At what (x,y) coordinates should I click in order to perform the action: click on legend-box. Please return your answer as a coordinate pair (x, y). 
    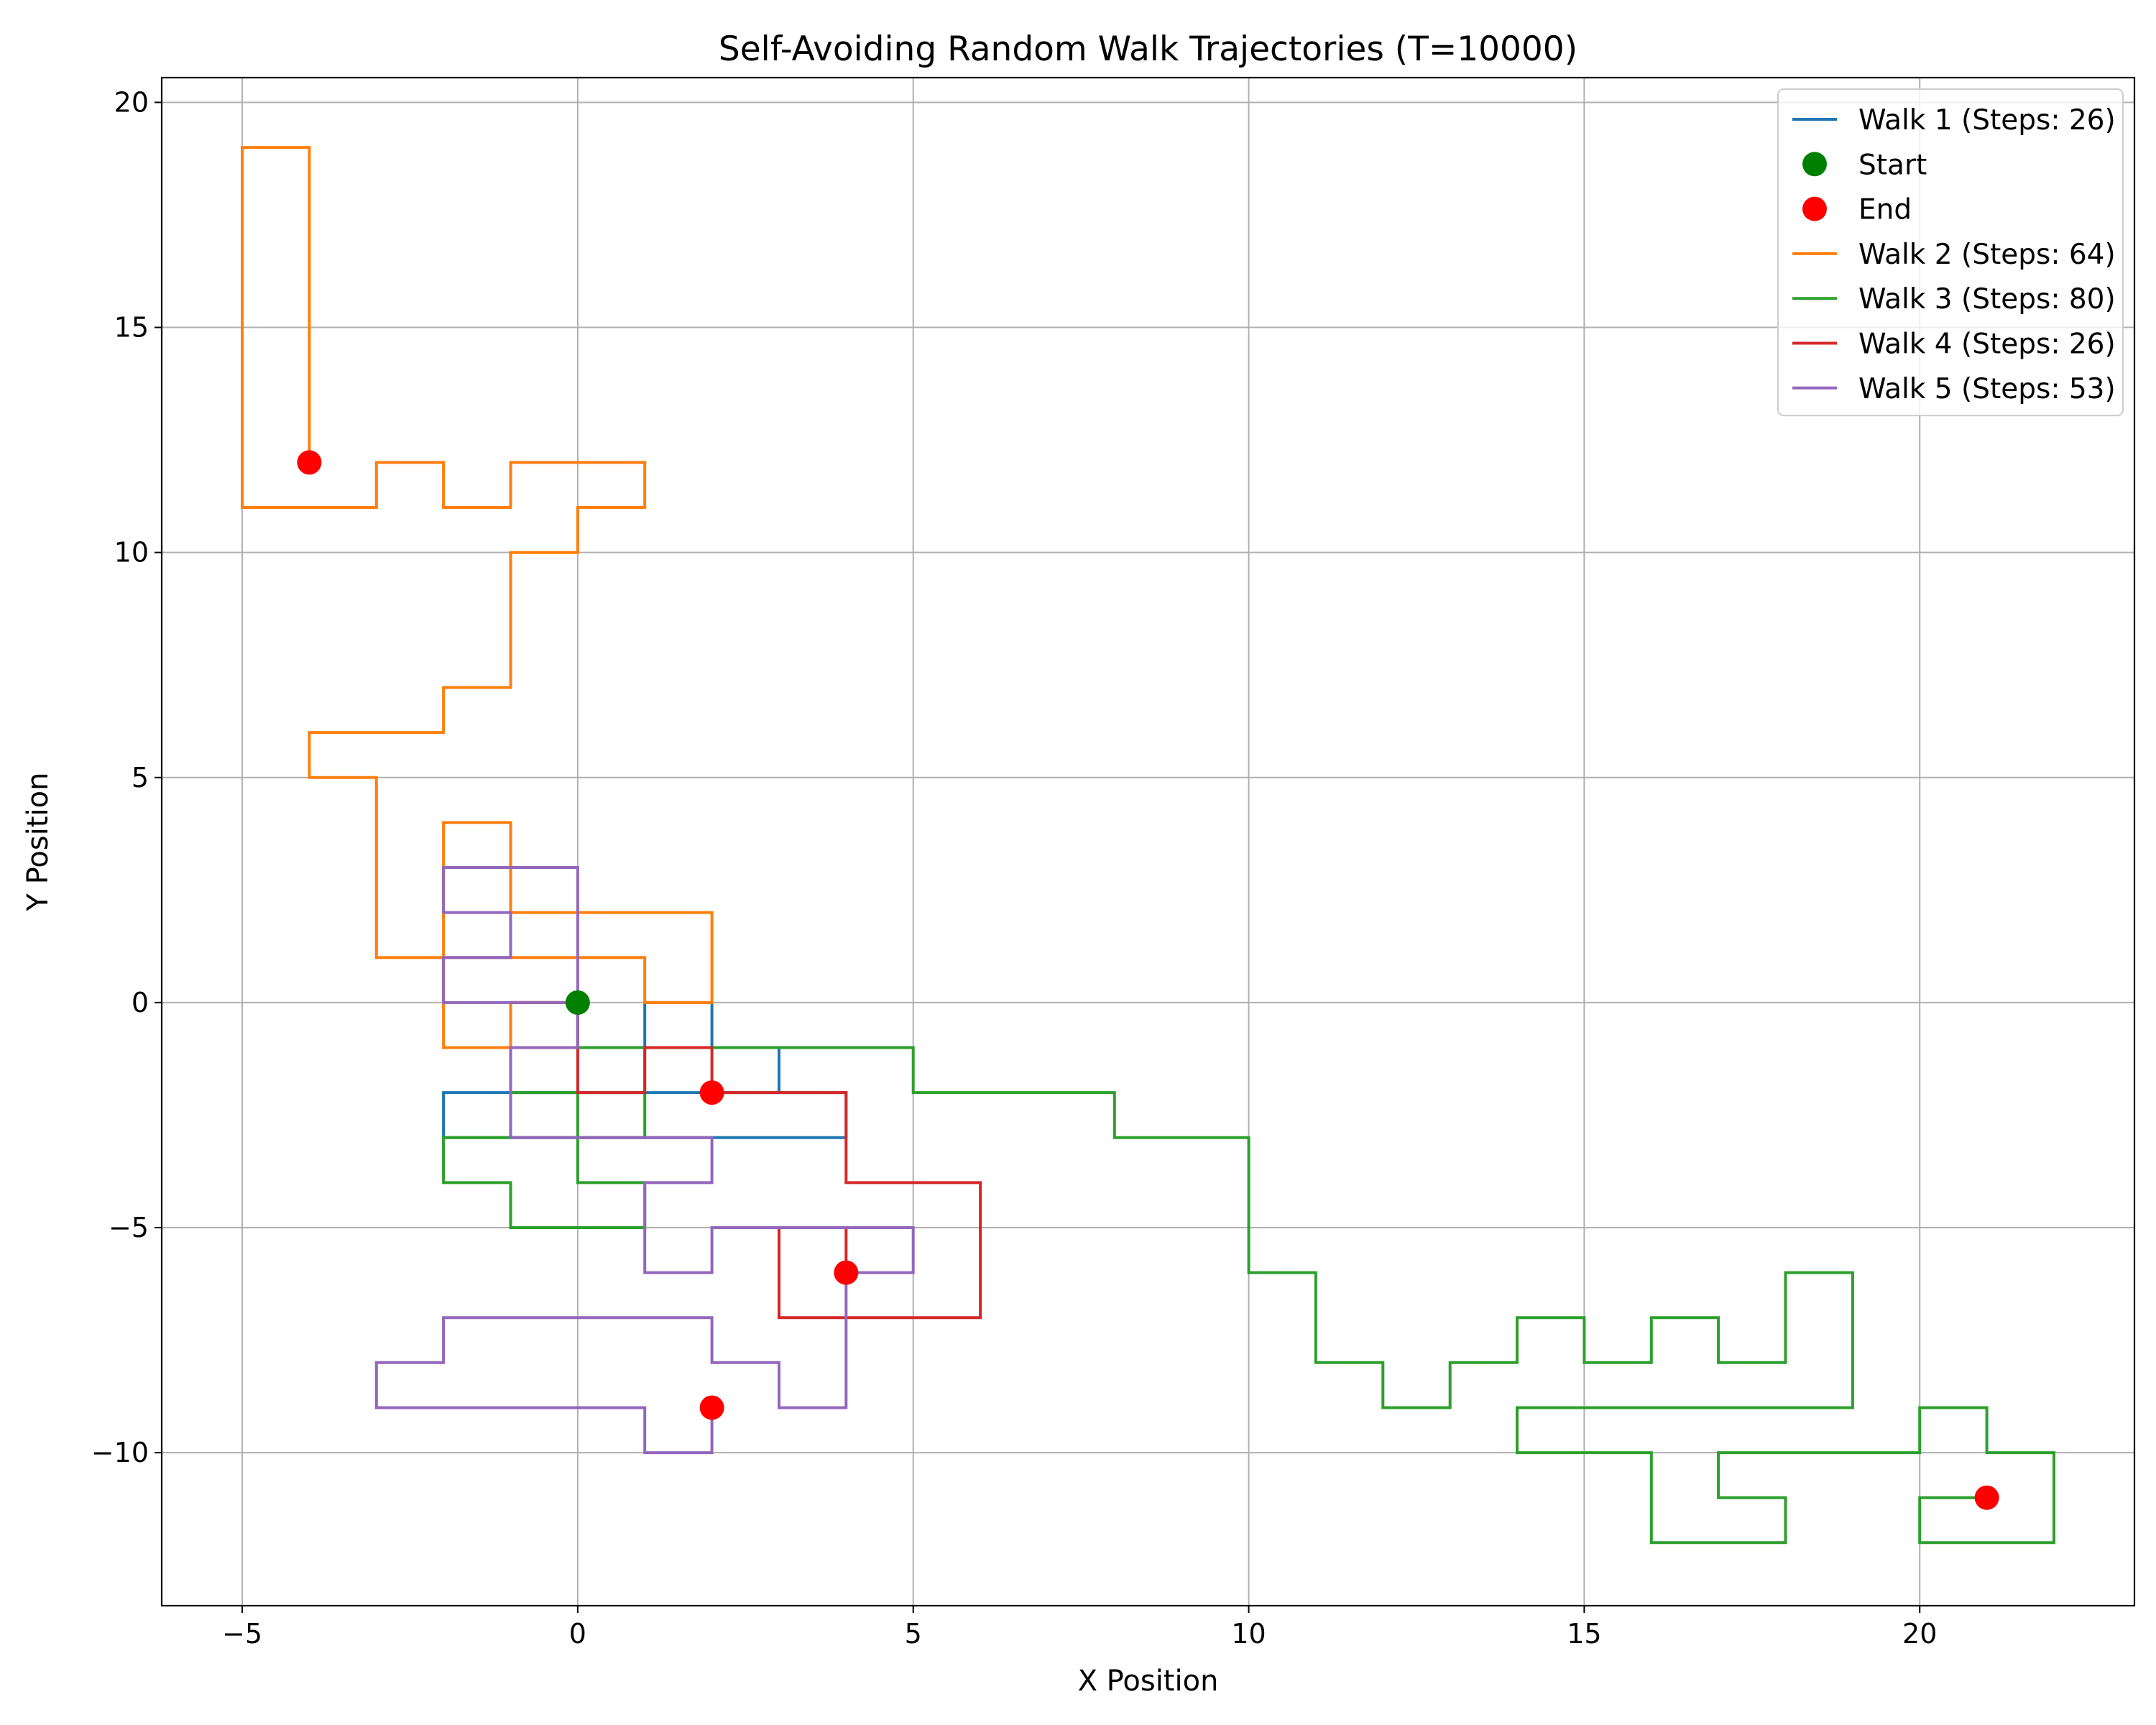
    Looking at the image, I should click on (1951, 252).